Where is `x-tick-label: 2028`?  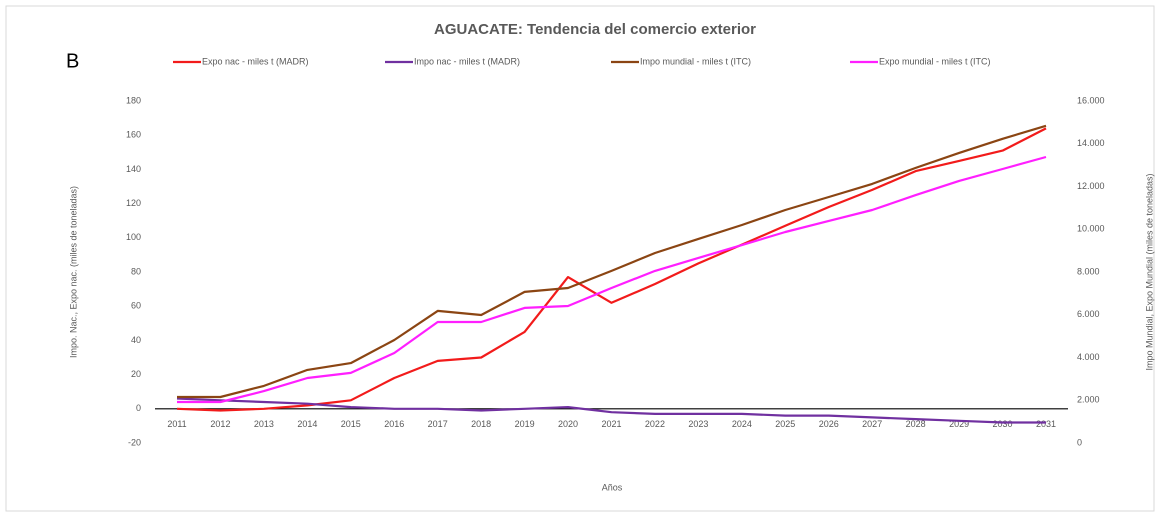
x-tick-label: 2028 is located at coordinates (916, 424).